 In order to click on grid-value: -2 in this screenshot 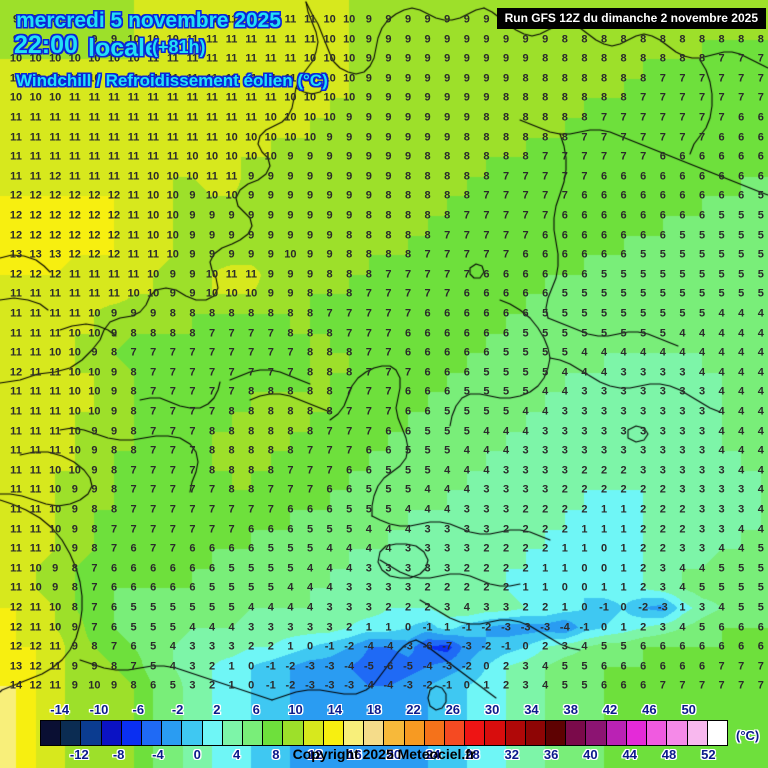, I will do `click(290, 666)`.